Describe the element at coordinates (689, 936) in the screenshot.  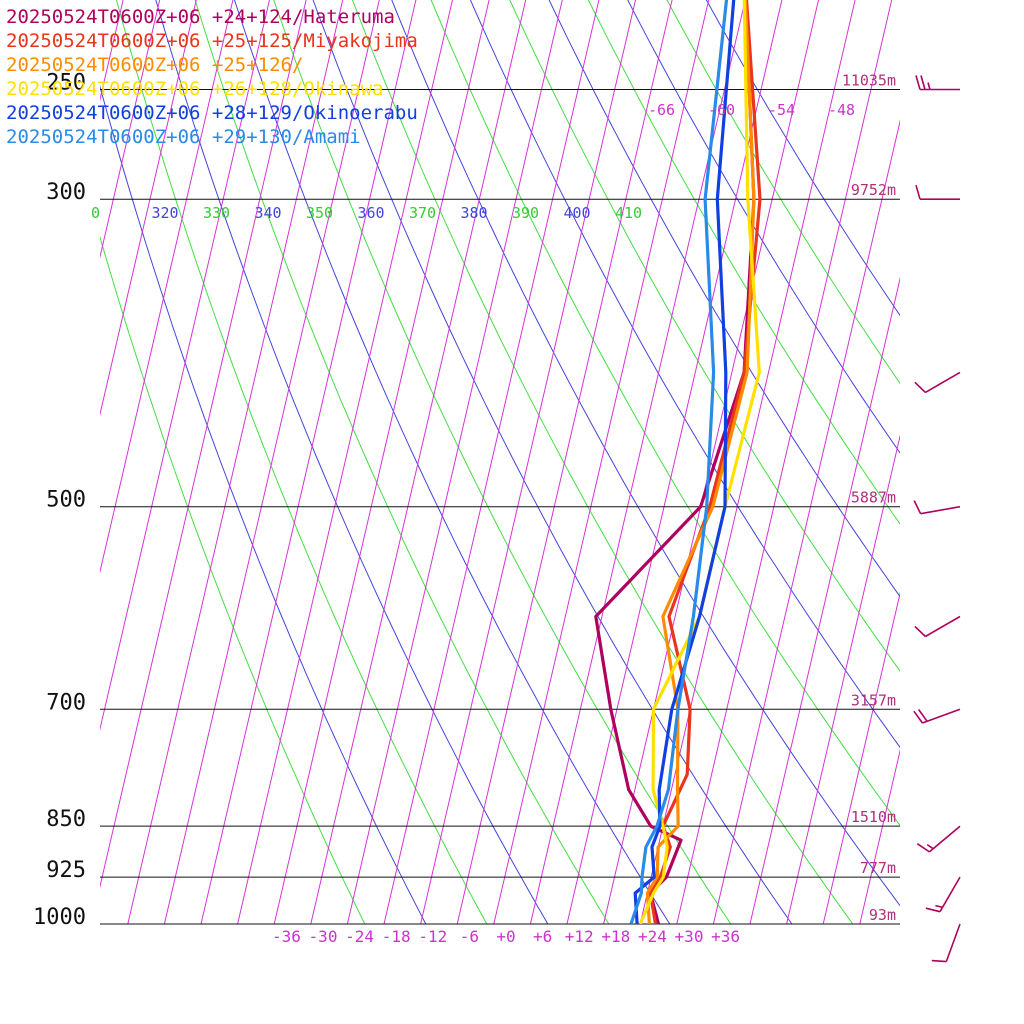
I see `temperature-tick-label: +30` at that location.